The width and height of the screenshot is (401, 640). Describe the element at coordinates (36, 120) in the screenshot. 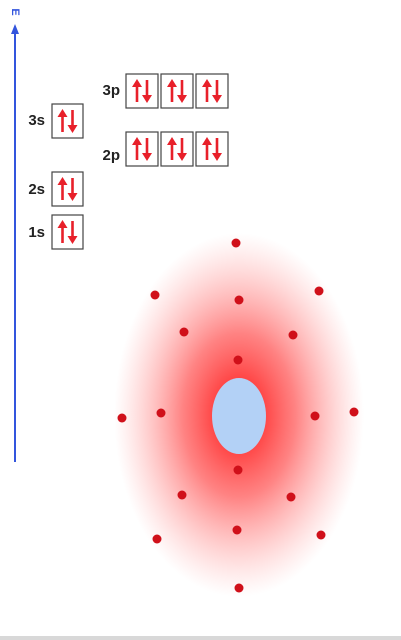

I see `orbital-label: 3s` at that location.